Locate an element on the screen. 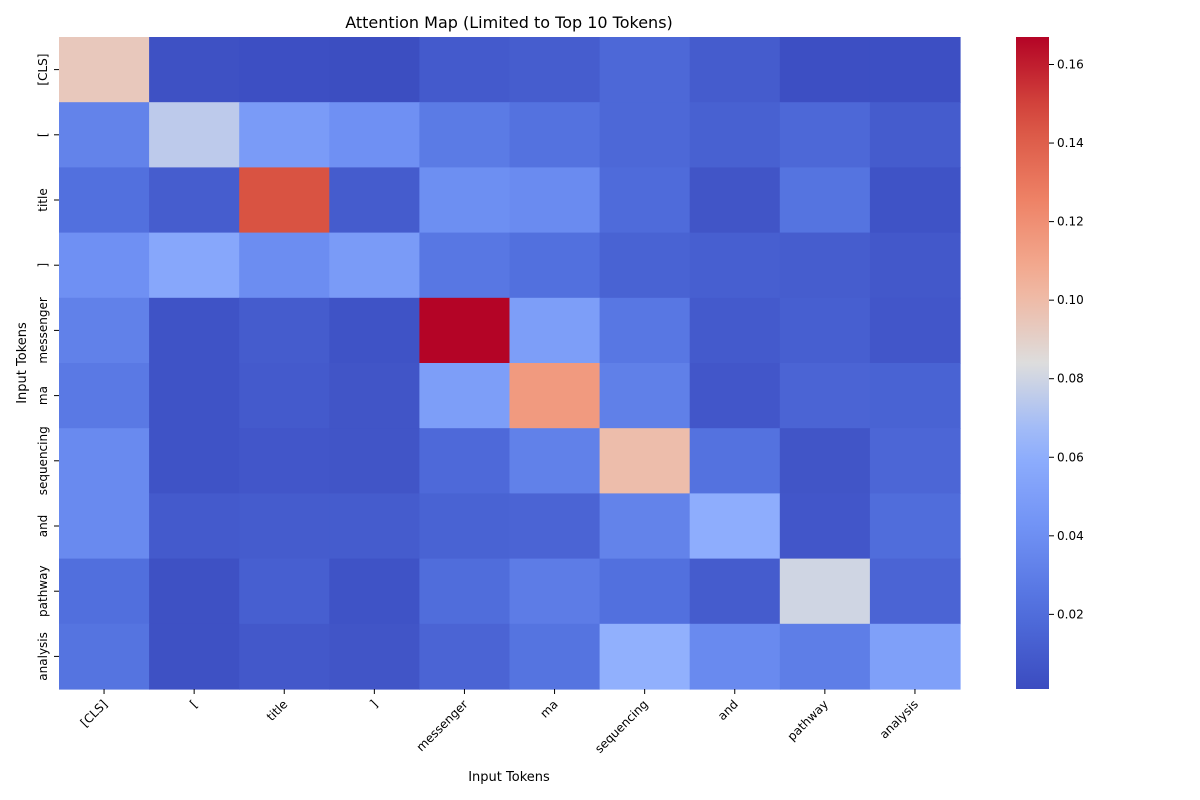 This screenshot has height=800, width=1200. y-axis-label: Input Tokens is located at coordinates (22, 363).